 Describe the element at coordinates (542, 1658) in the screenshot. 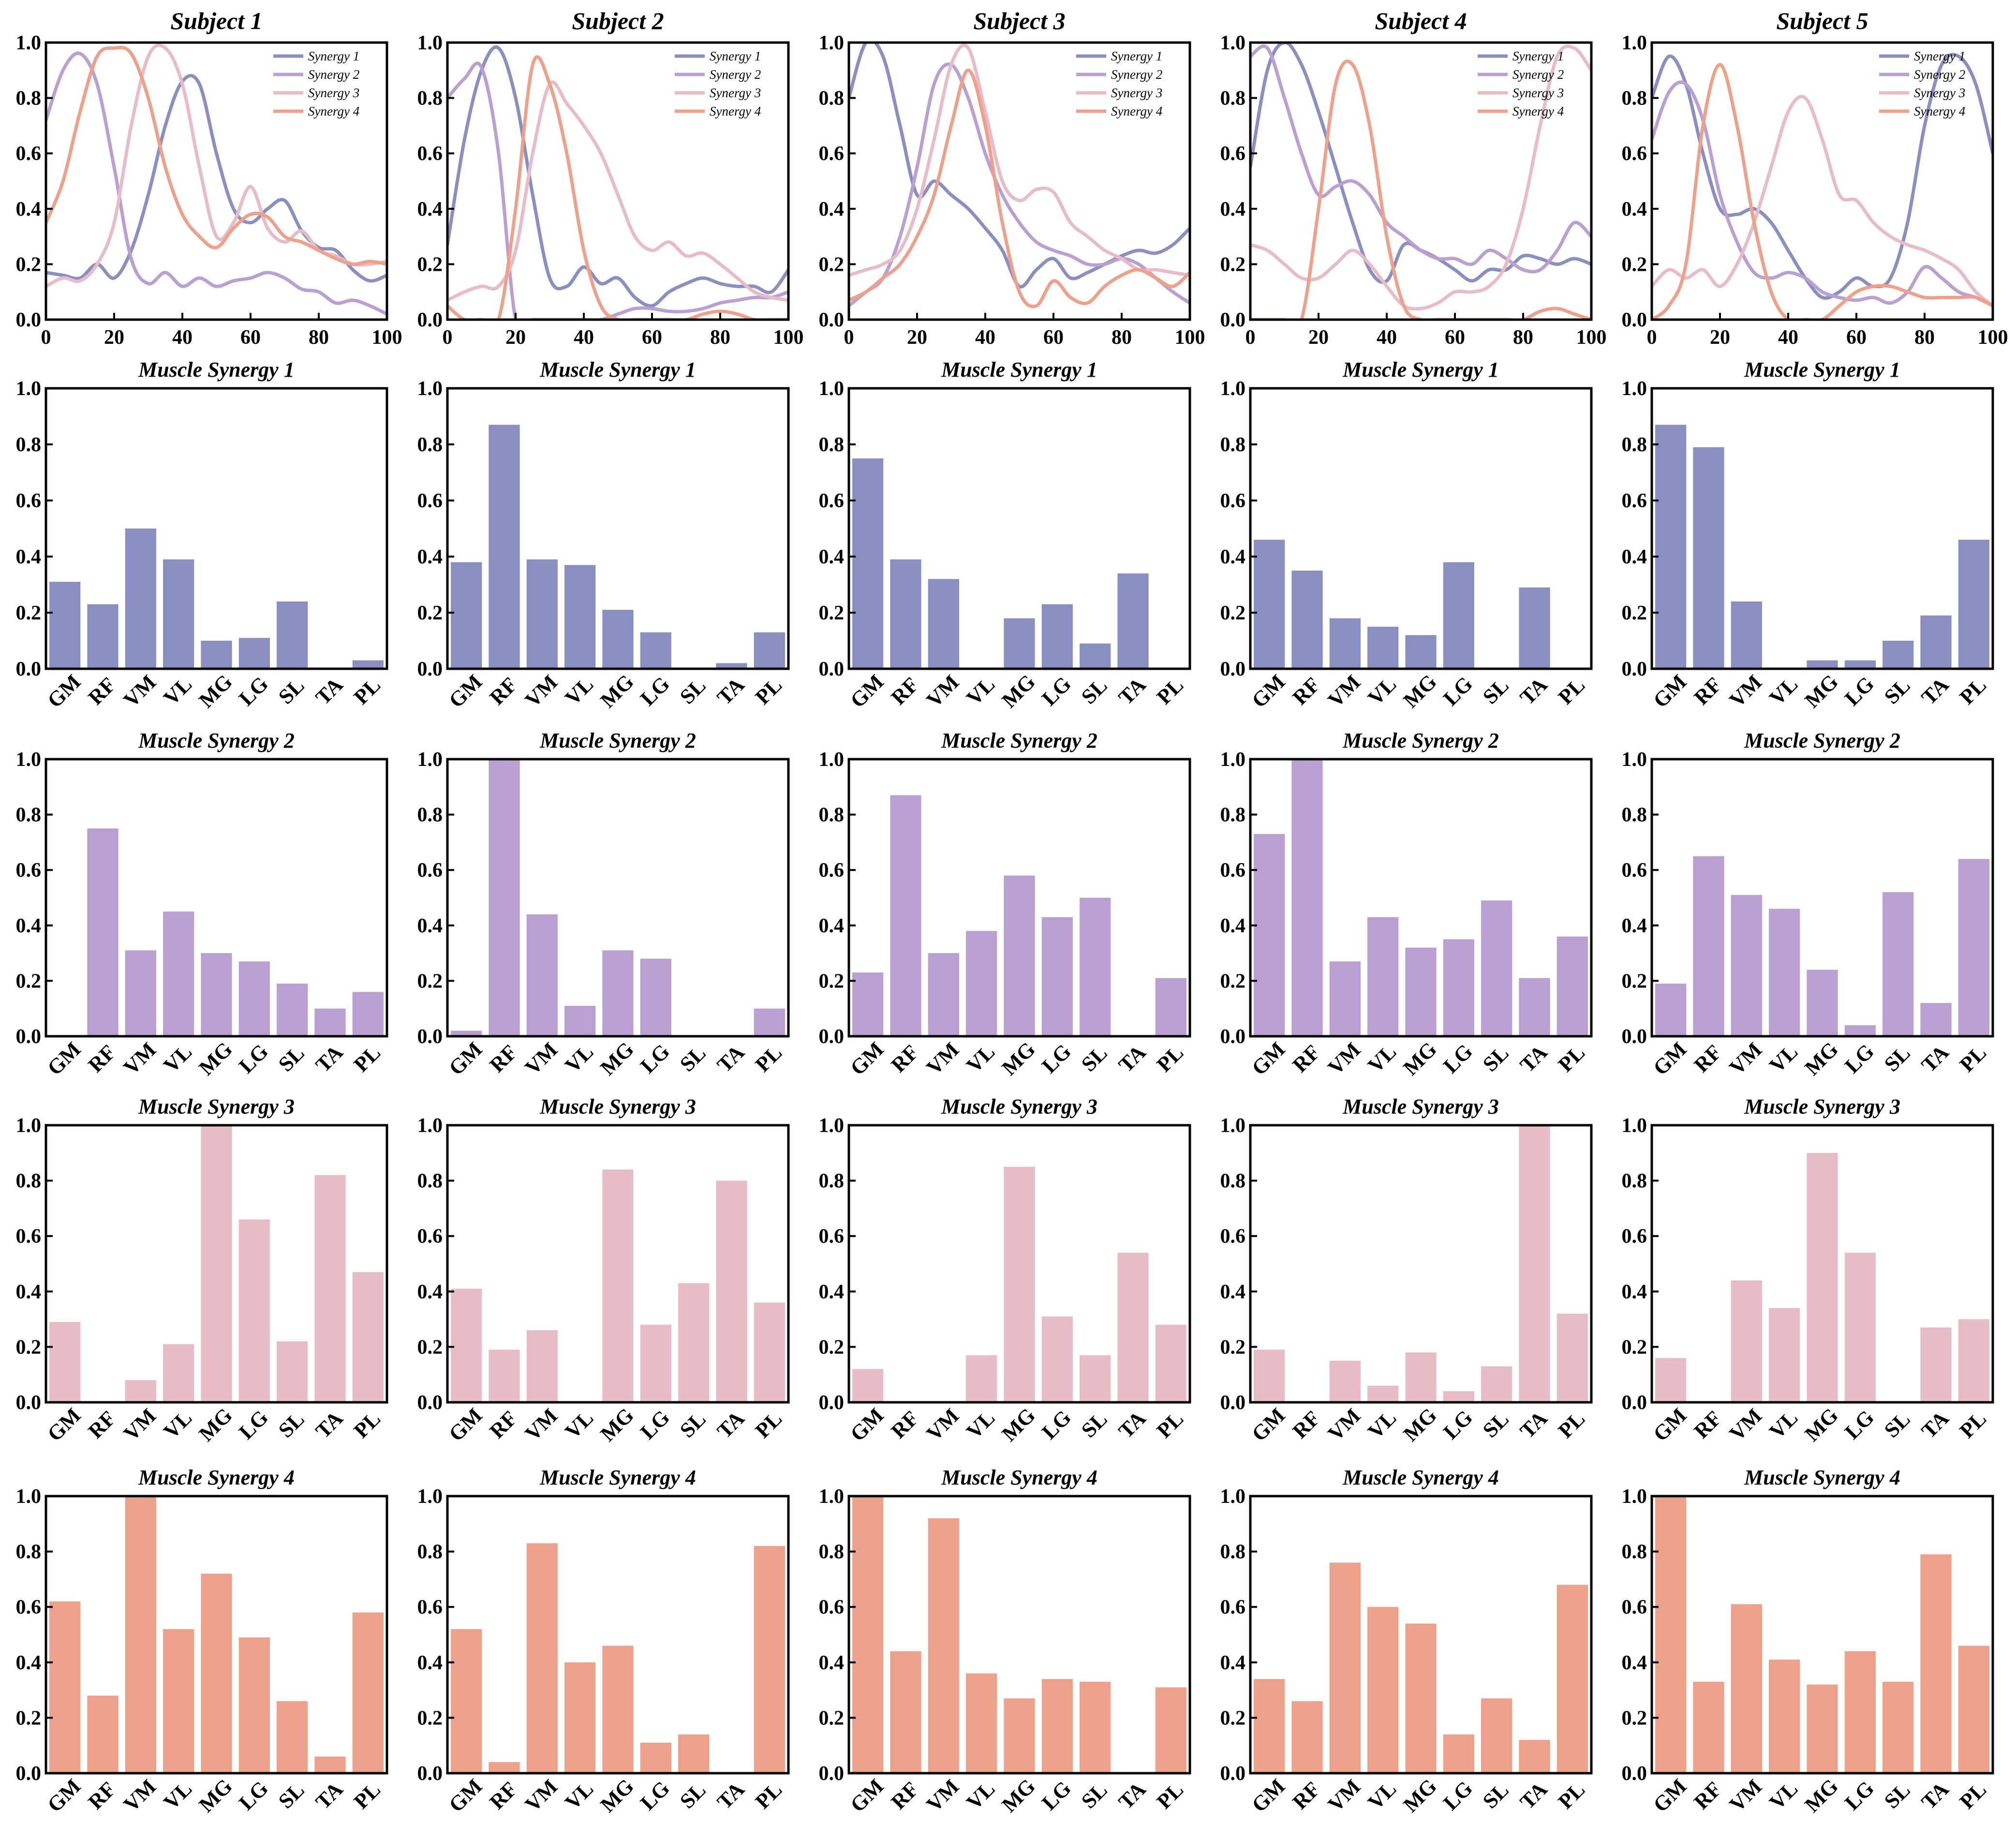

I see `bar-vm` at that location.